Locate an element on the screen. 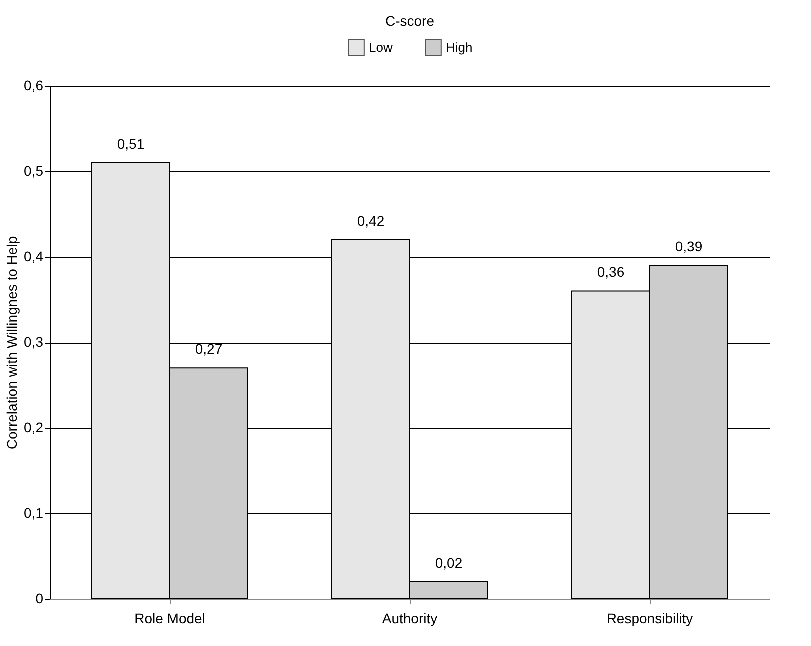 The height and width of the screenshot is (646, 811). legend-label: Low is located at coordinates (381, 47).